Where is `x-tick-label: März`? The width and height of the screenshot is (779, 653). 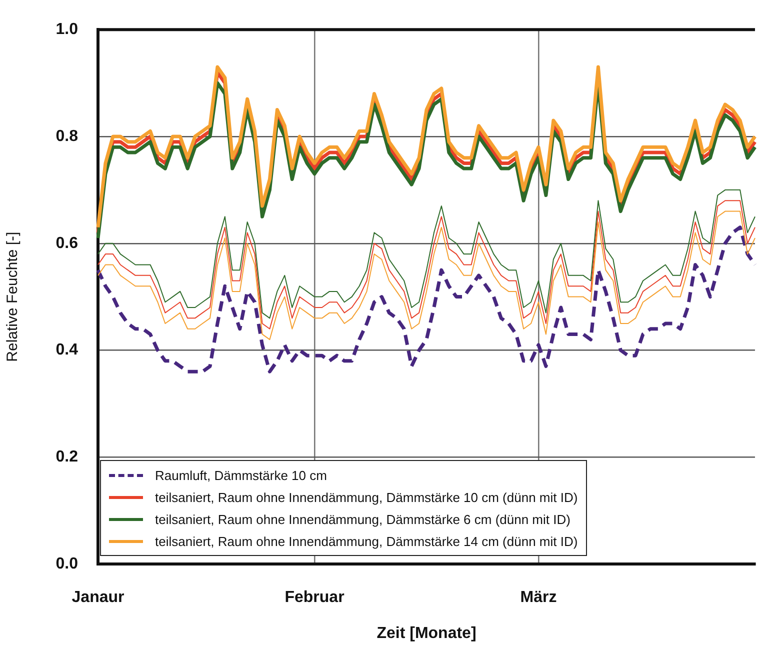 x-tick-label: März is located at coordinates (538, 597).